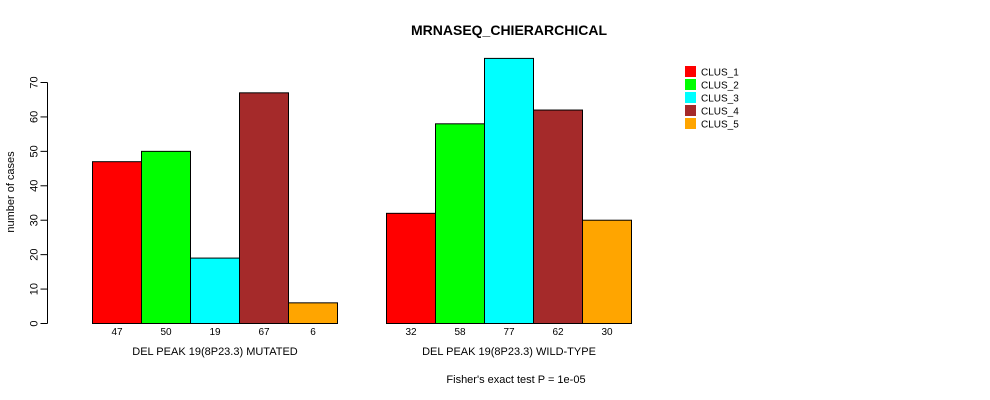 The image size is (990, 400). I want to click on bar-count-label: 67, so click(264, 332).